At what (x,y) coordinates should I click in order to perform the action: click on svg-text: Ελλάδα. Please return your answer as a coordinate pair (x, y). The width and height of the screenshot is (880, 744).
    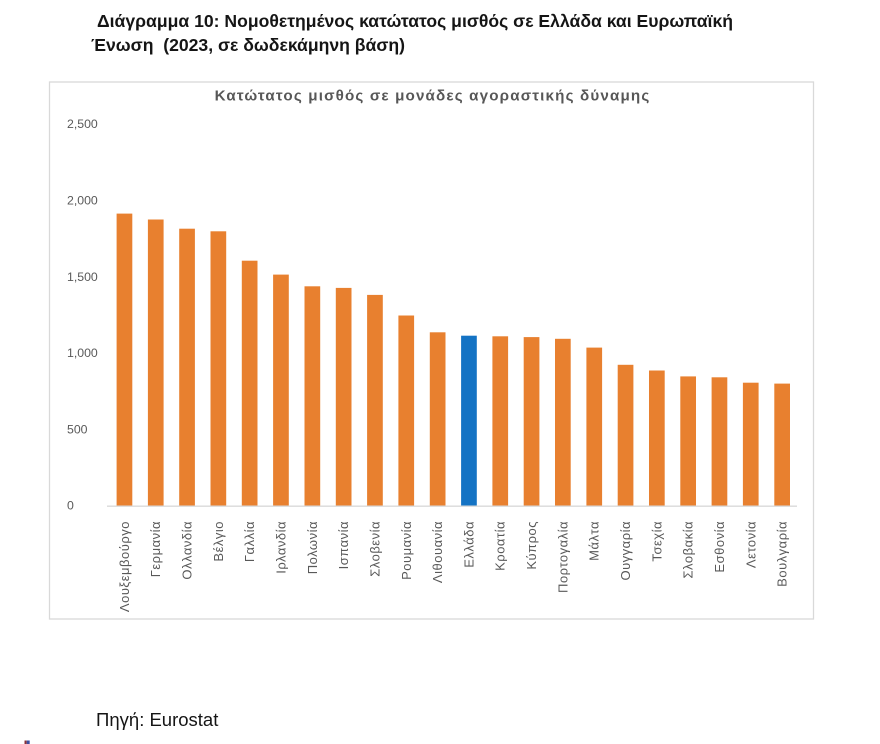
    Looking at the image, I should click on (468, 544).